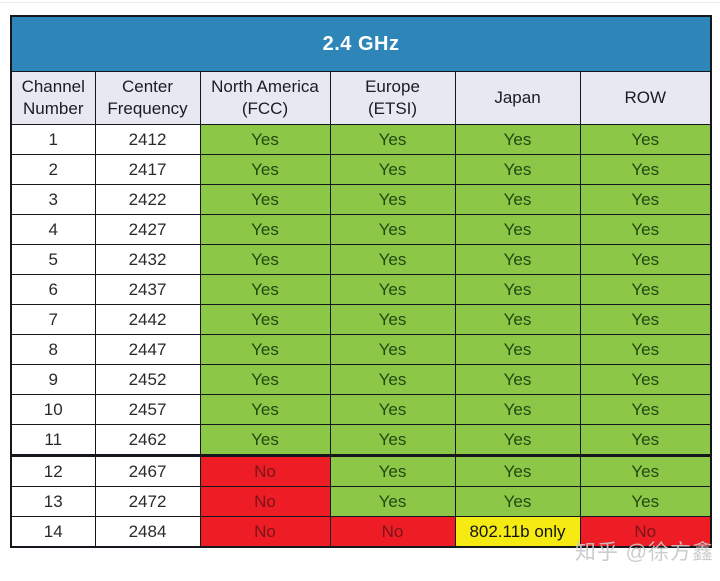  Describe the element at coordinates (147, 319) in the screenshot. I see `center-frequency-cell: 2442` at that location.